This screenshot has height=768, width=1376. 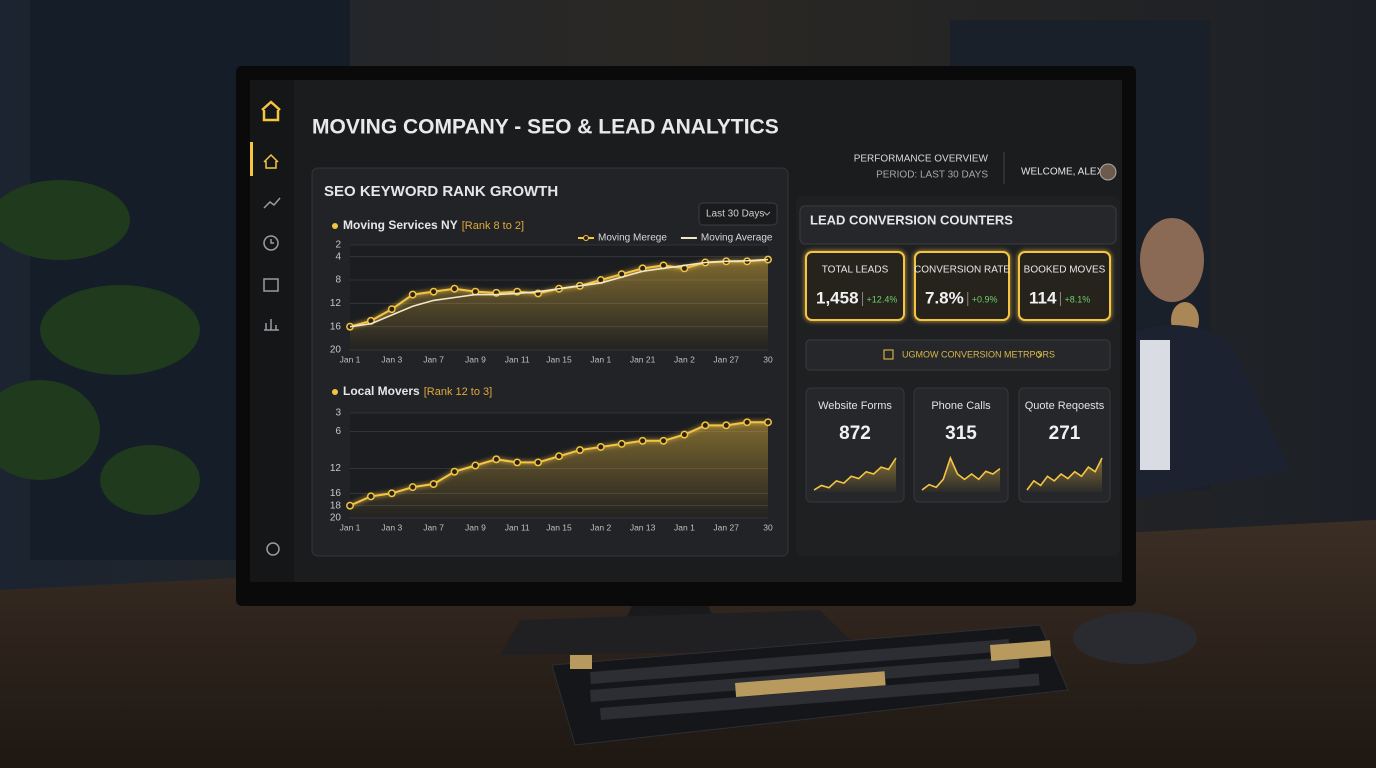 I want to click on card-value: 114, so click(x=1043, y=297).